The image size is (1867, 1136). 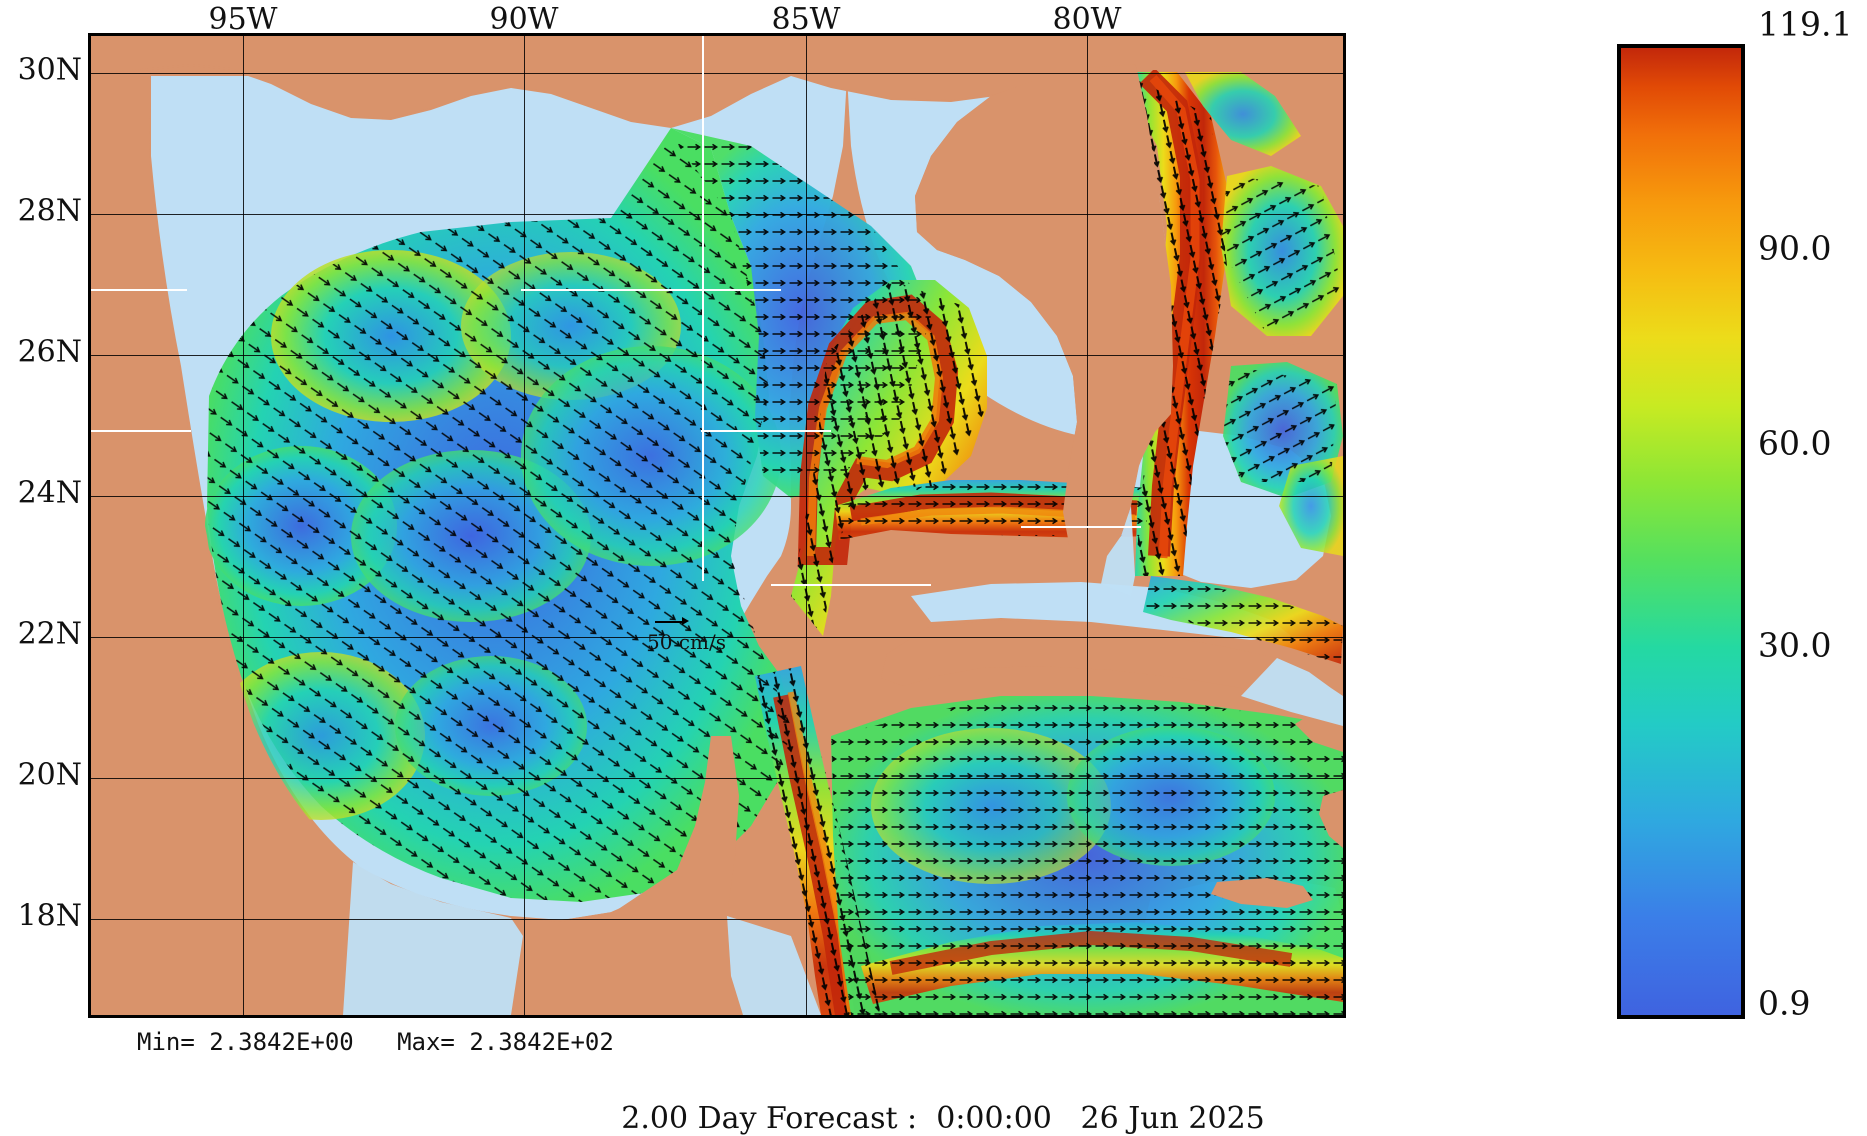 What do you see at coordinates (49, 352) in the screenshot?
I see `y-tick-label-26n: 26N` at bounding box center [49, 352].